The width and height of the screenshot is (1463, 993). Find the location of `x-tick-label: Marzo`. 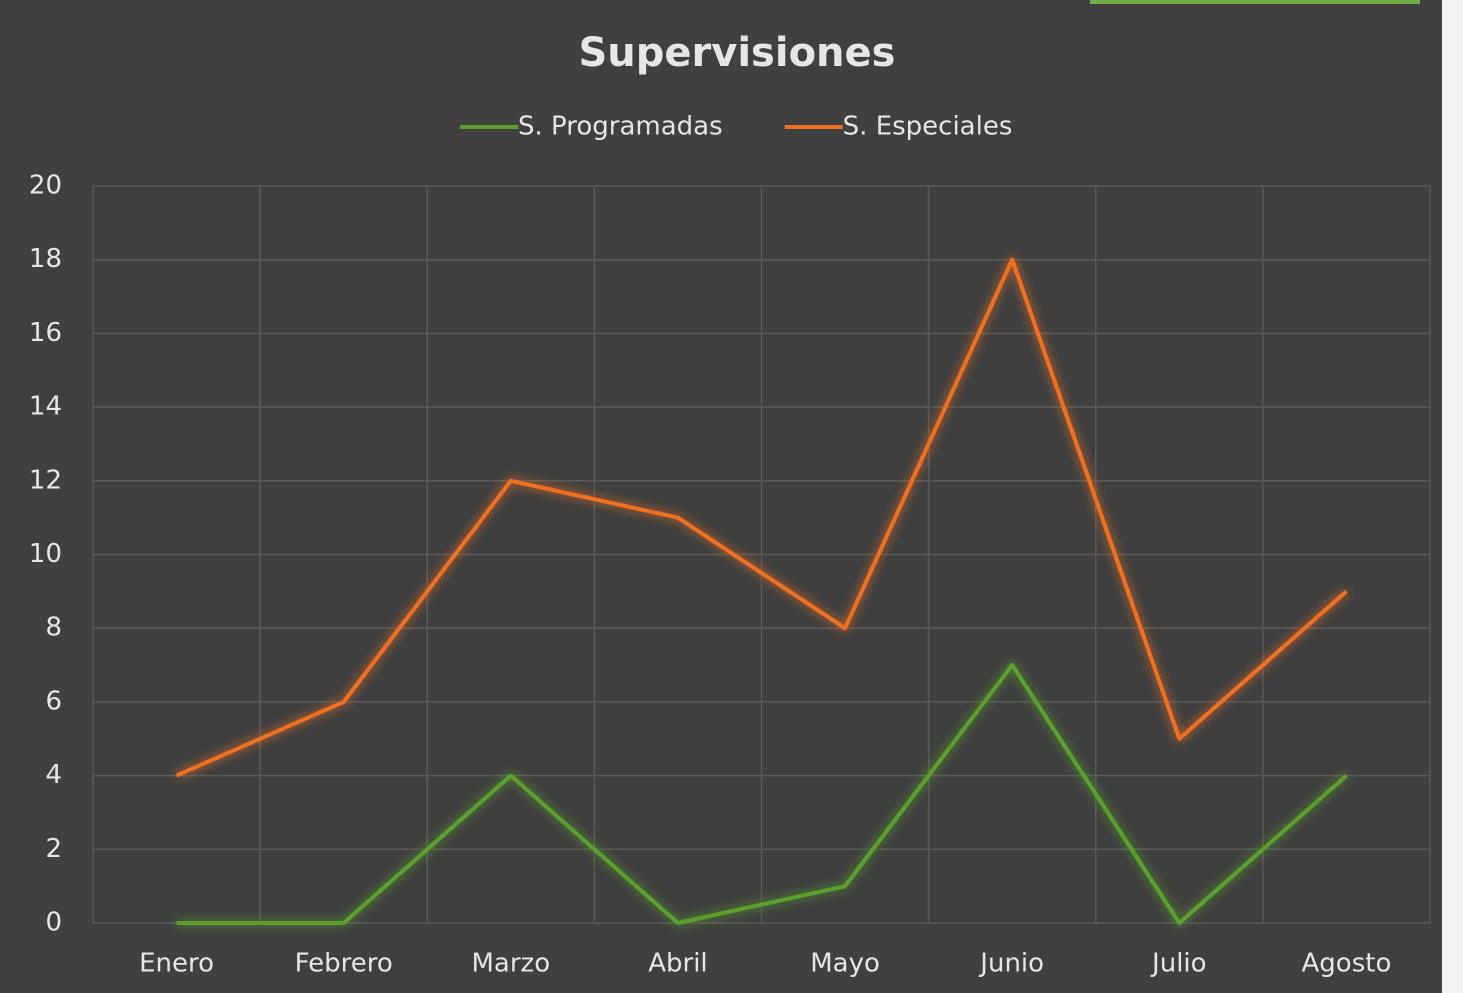

x-tick-label: Marzo is located at coordinates (511, 964).